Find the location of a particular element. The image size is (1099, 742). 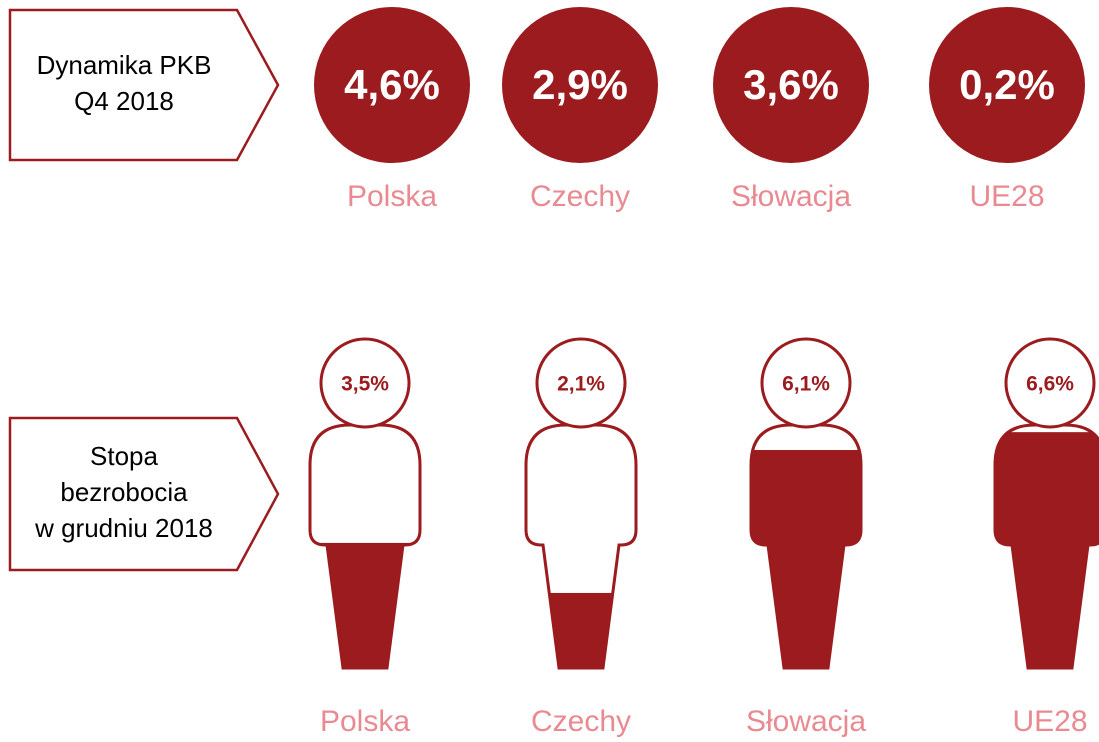

row-label: bezrobocia is located at coordinates (124, 492).